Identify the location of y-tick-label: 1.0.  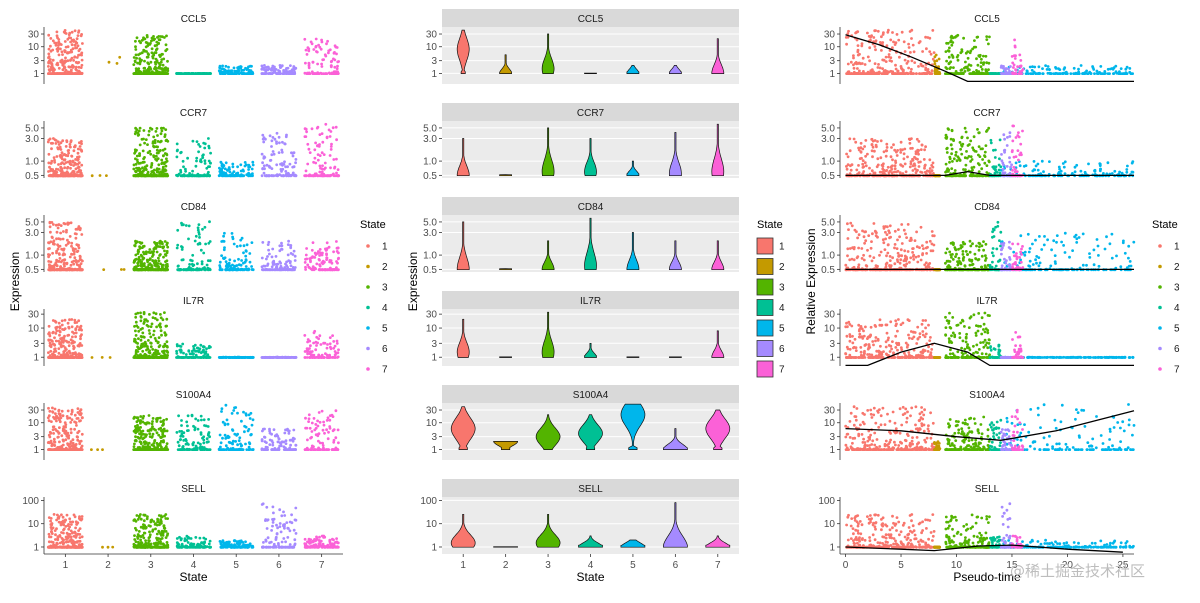
(32, 162).